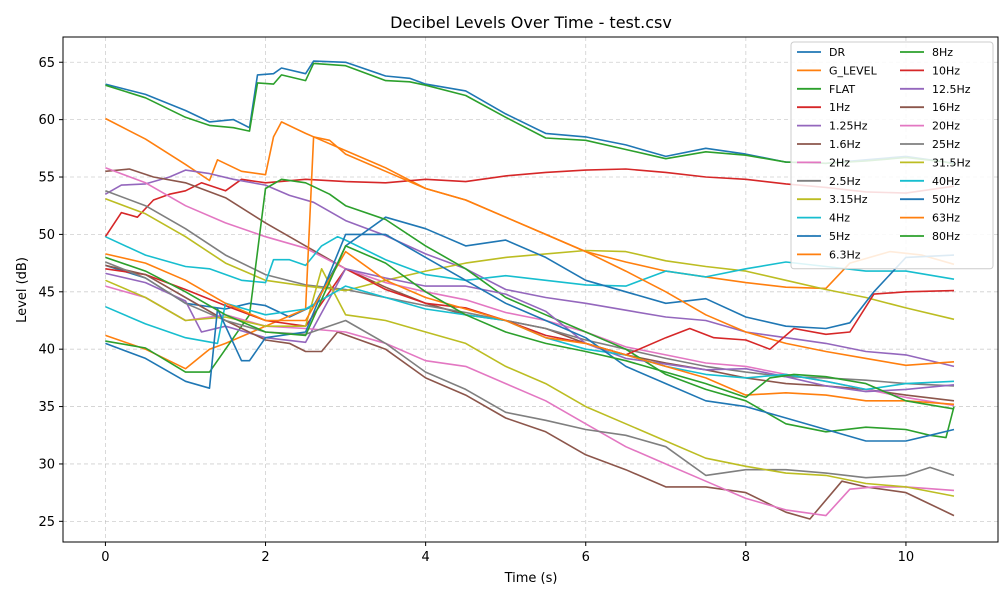  What do you see at coordinates (46, 120) in the screenshot?
I see `y-tick-label: 60` at bounding box center [46, 120].